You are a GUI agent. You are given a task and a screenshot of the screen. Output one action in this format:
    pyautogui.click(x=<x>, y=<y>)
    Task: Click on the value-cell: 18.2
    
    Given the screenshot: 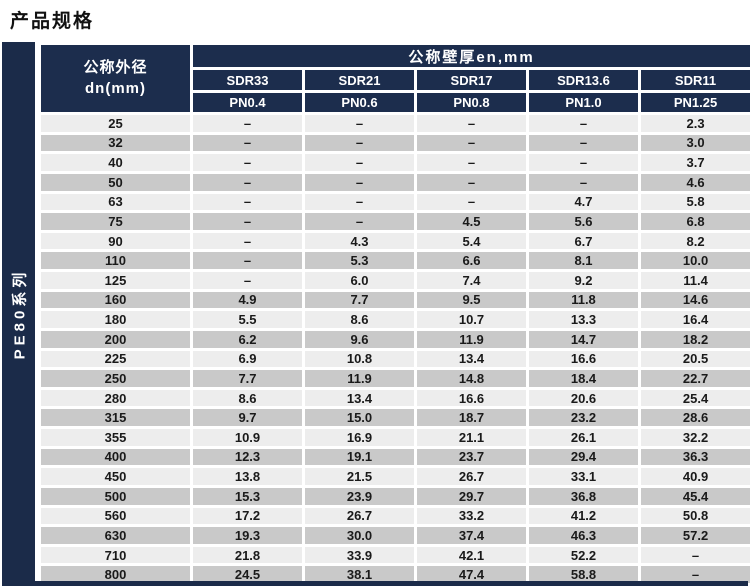 What is the action you would take?
    pyautogui.click(x=693, y=339)
    